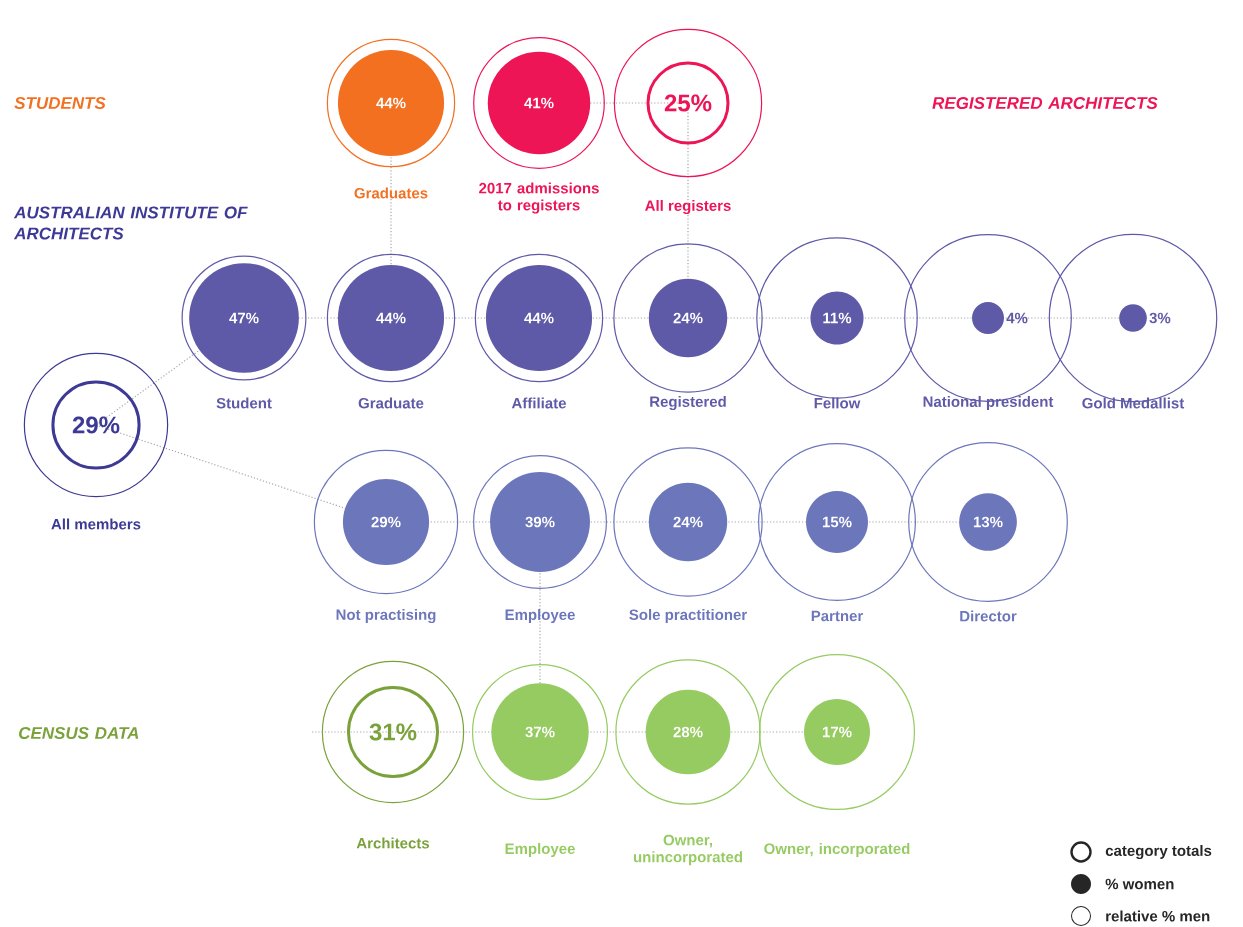  Describe the element at coordinates (1158, 916) in the screenshot. I see `text: relative % men` at that location.